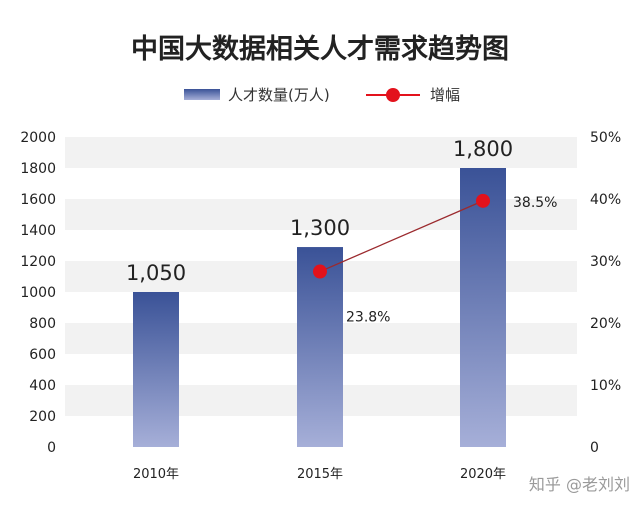 Image resolution: width=640 pixels, height=509 pixels. What do you see at coordinates (368, 318) in the screenshot?
I see `line-data-label: 23.8%` at bounding box center [368, 318].